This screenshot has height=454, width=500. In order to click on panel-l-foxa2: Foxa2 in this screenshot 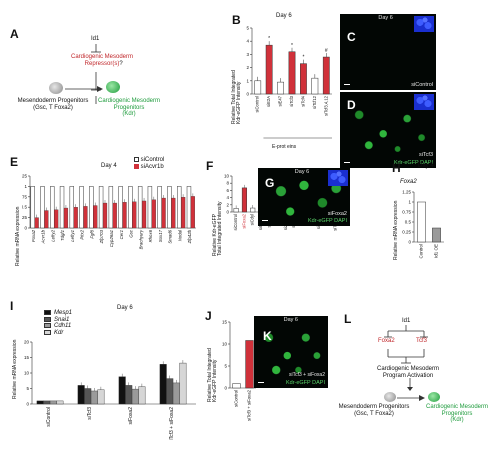, I will do `click(386, 341)`.